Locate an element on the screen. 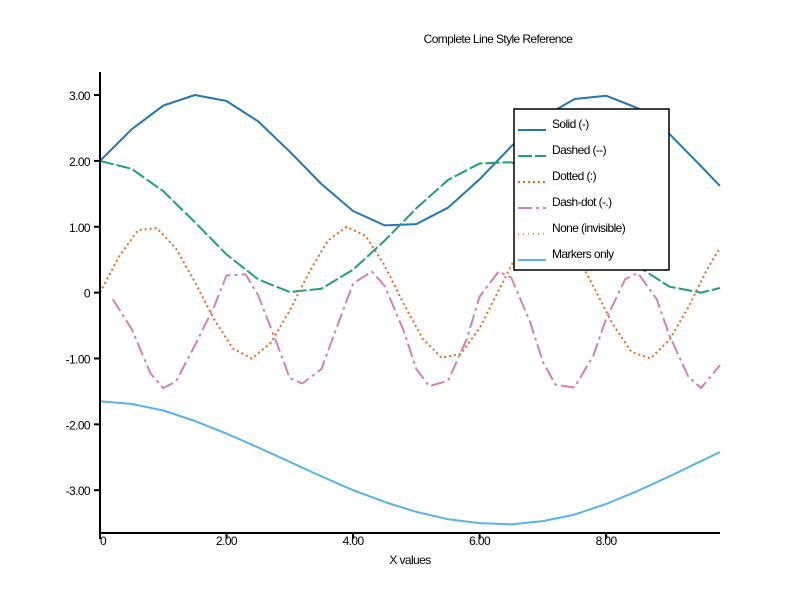 Image resolution: width=800 pixels, height=600 pixels. y-ticks: 3.00 2.00 1.00 0 -1.00 -2.00 -3.00 is located at coordinates (83, 293).